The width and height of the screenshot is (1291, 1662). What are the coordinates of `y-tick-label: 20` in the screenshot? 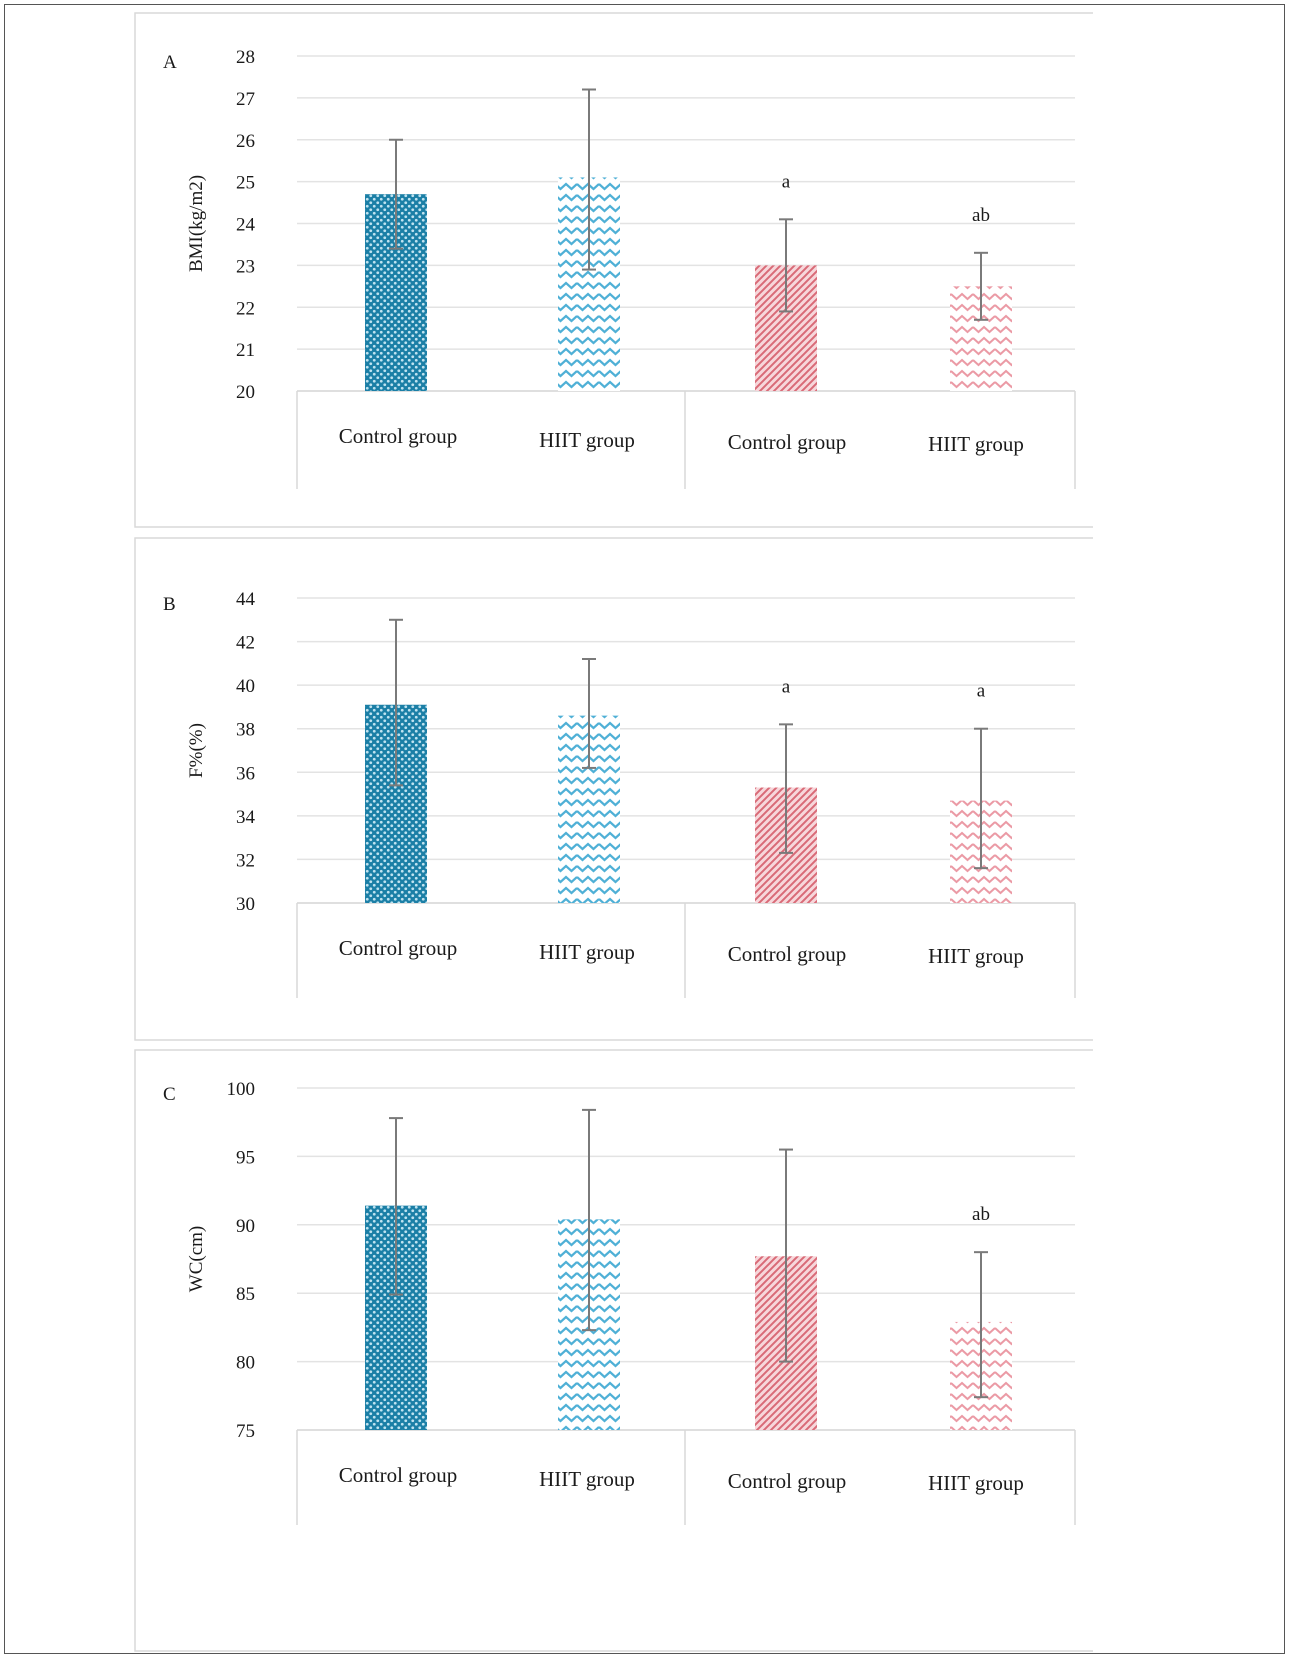 It's located at (245, 392).